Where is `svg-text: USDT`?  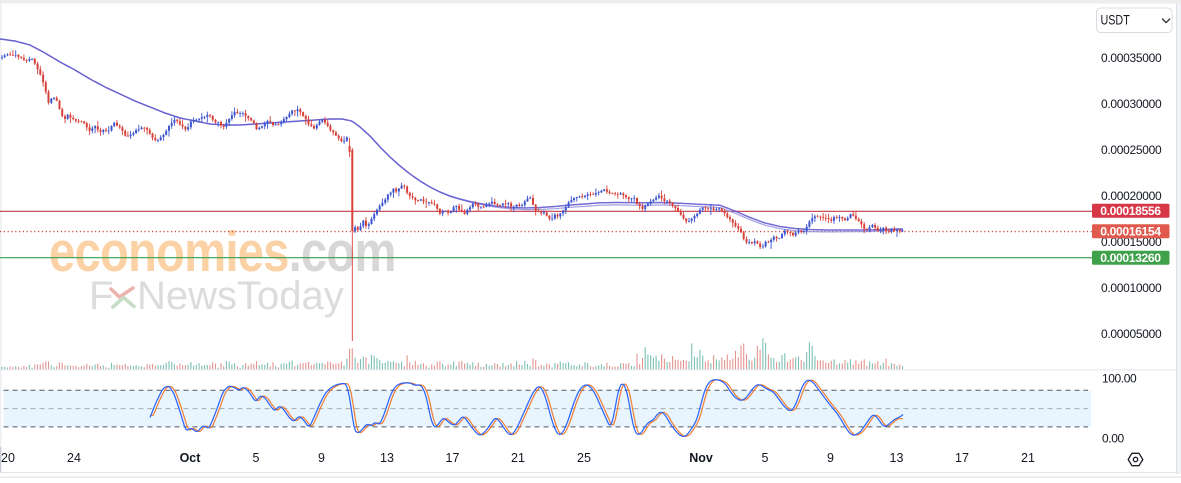 svg-text: USDT is located at coordinates (1116, 20).